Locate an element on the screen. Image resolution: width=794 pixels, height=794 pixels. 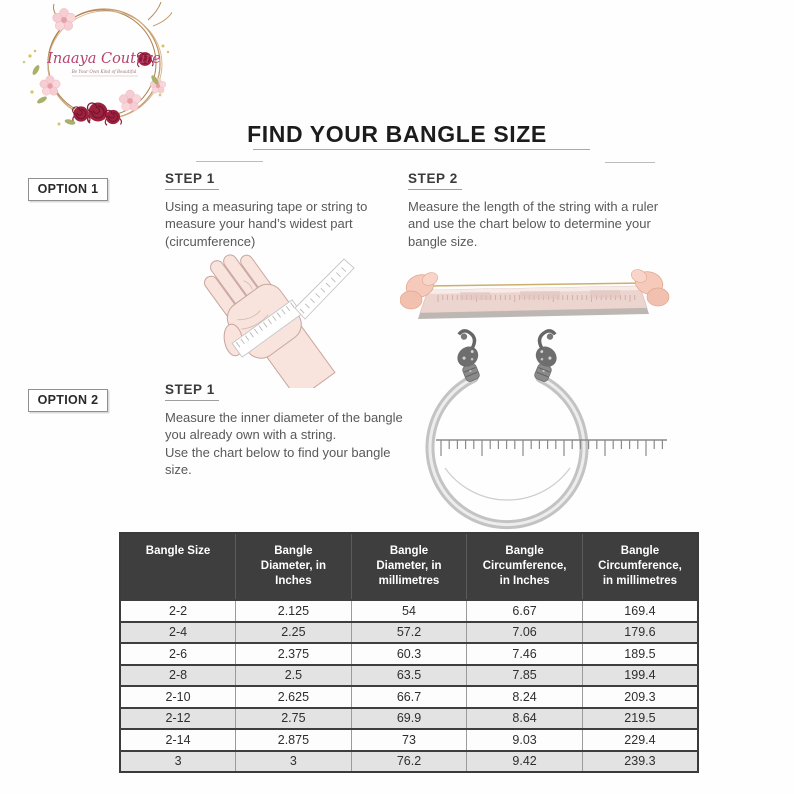
table-row: 3 3 76.2 9.42 239.3 is located at coordinates (409, 760).